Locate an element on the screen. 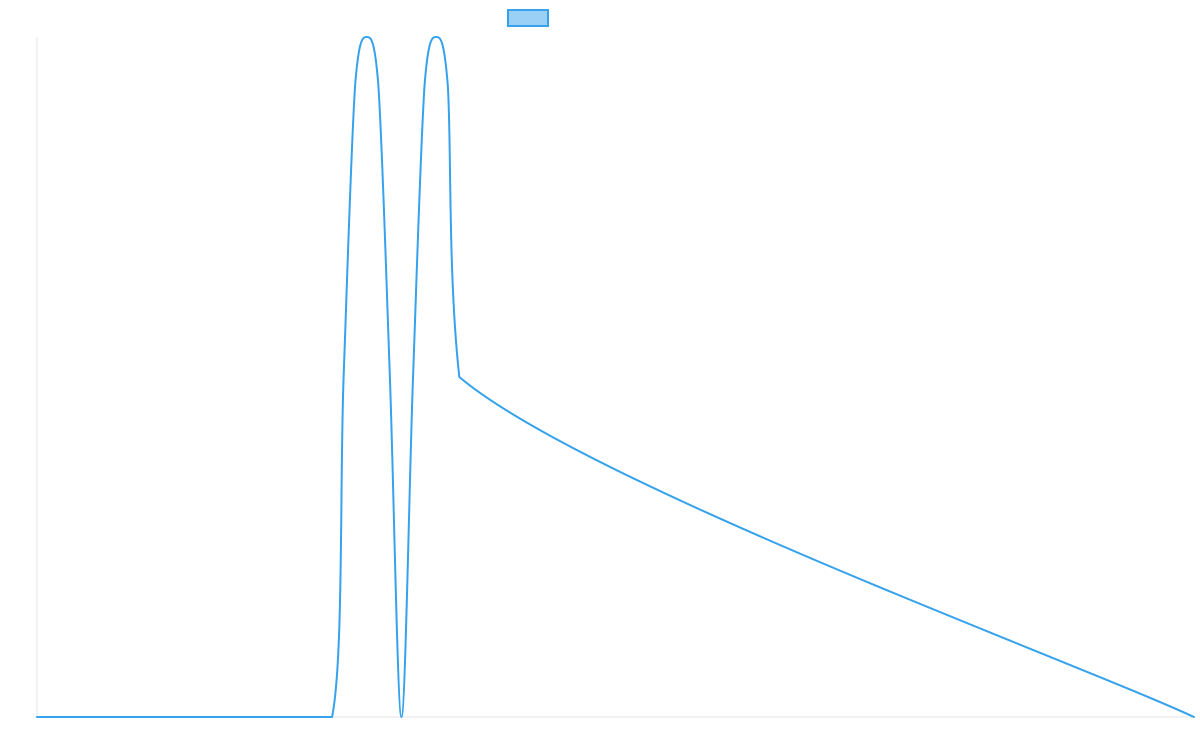 This screenshot has height=750, width=1200. legend-swatch is located at coordinates (528, 18).